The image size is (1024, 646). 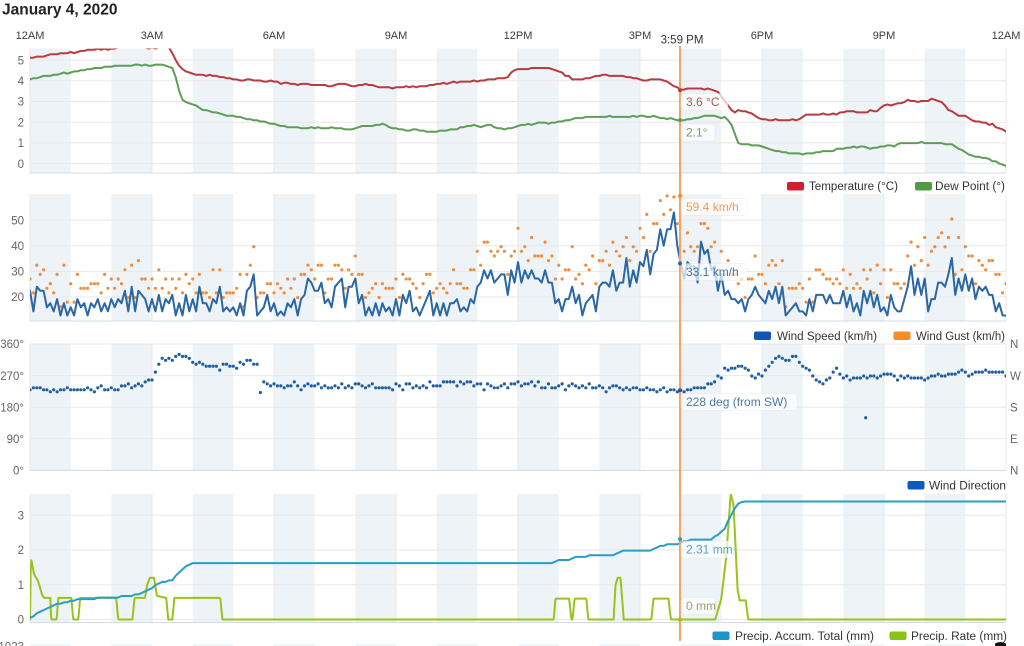 I want to click on svg-text: 228 deg (from SW), so click(x=736, y=402).